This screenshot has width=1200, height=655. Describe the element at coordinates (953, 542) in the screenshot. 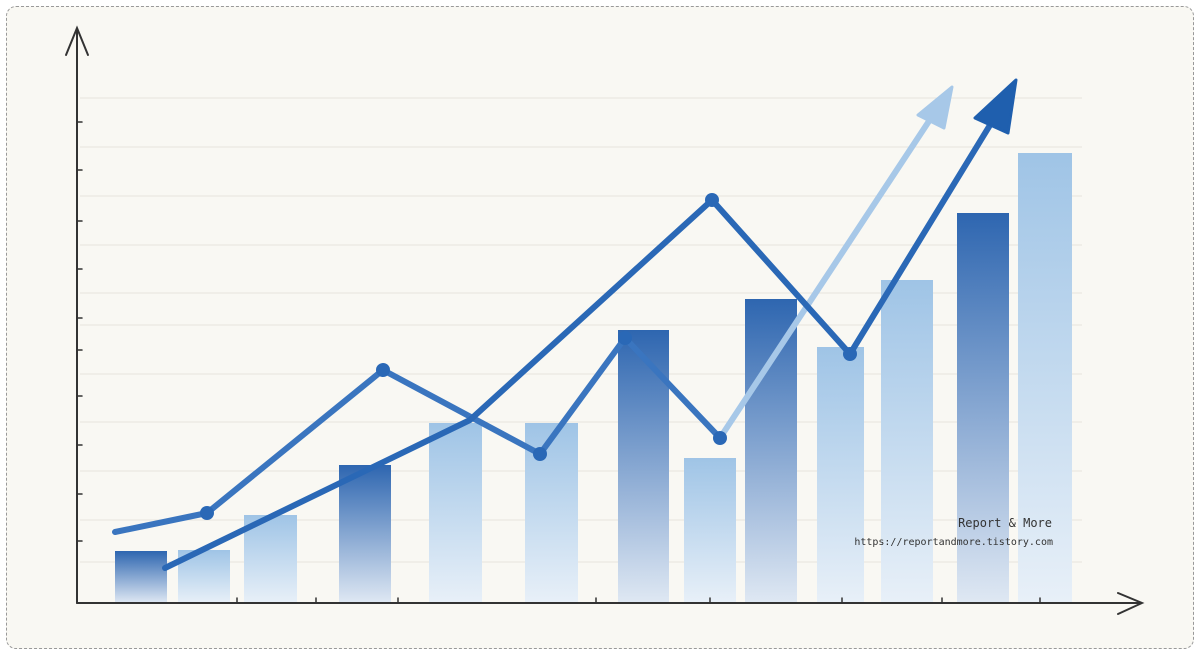

I see `watermark-url: https://reportandmore.tistory.com` at that location.